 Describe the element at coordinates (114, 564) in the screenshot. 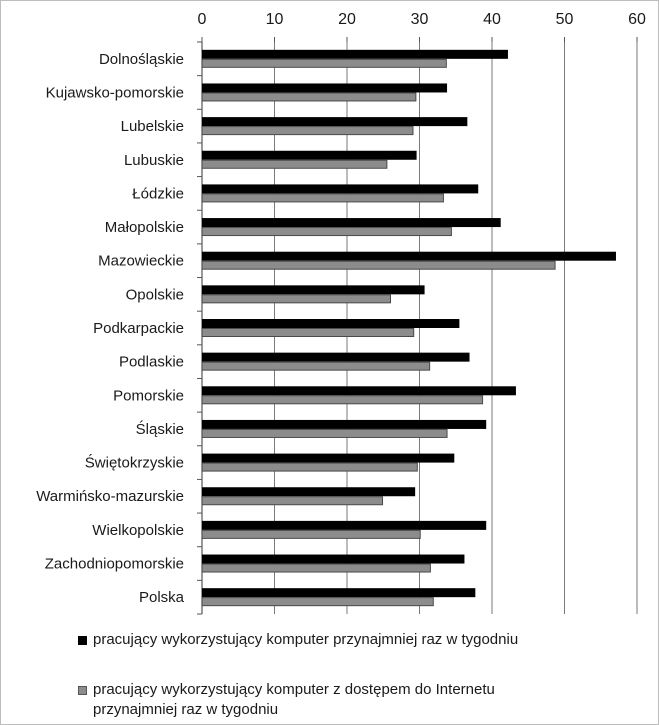

I see `category-label: Zachodniopomorskie` at that location.